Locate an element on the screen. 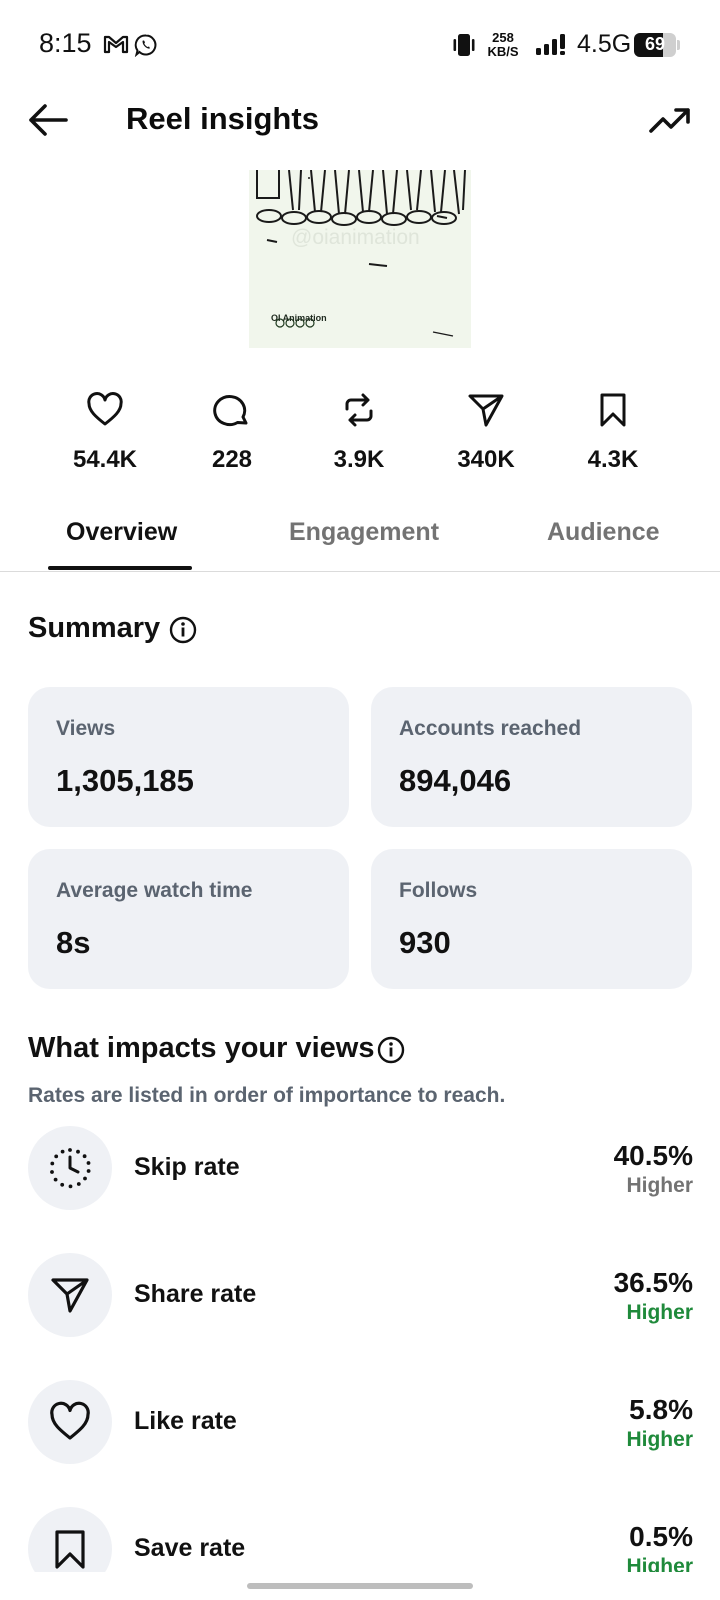 This screenshot has width=720, height=1600. rate-name: Skip rate is located at coordinates (187, 1167).